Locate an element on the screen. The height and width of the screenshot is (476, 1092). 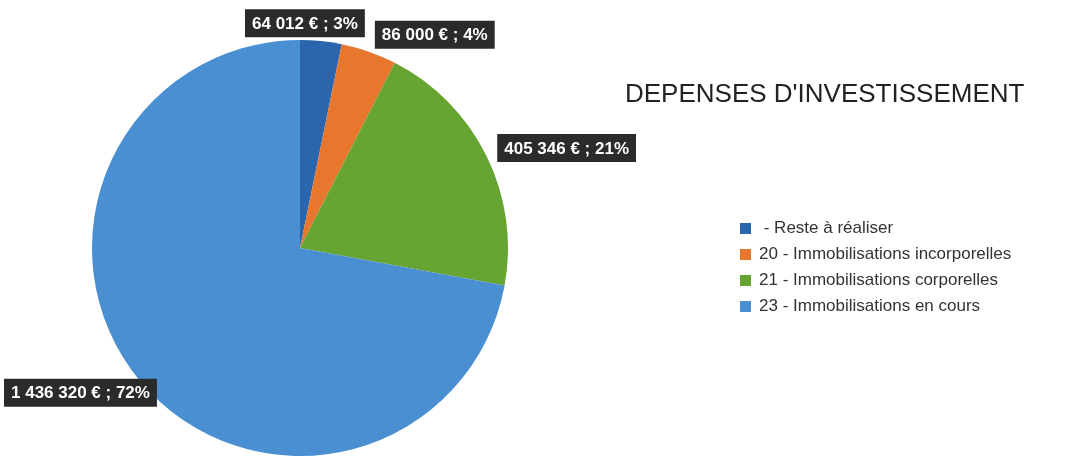
legend-label: 23 - Immobilisations en cours is located at coordinates (870, 306).